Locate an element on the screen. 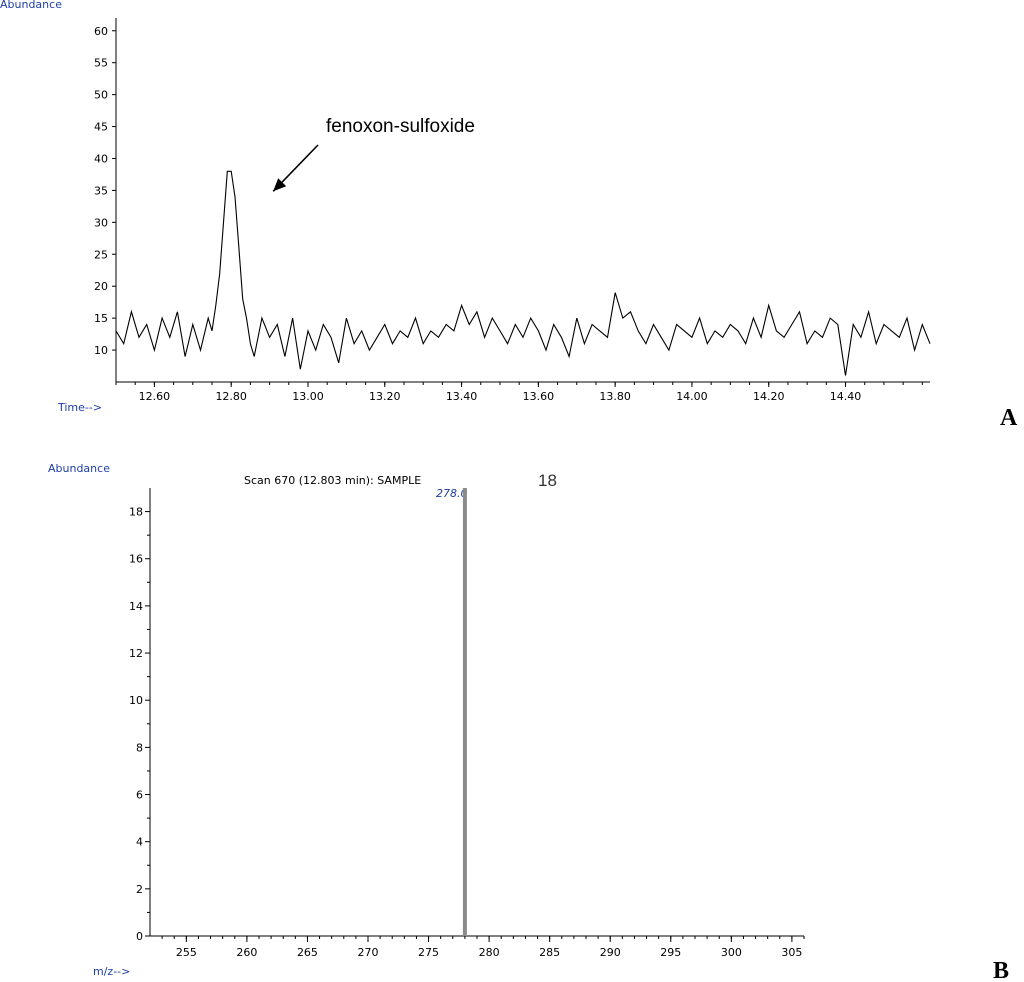 This screenshot has height=982, width=1024. panel-a-x-tick-label: 14.40 is located at coordinates (846, 396).